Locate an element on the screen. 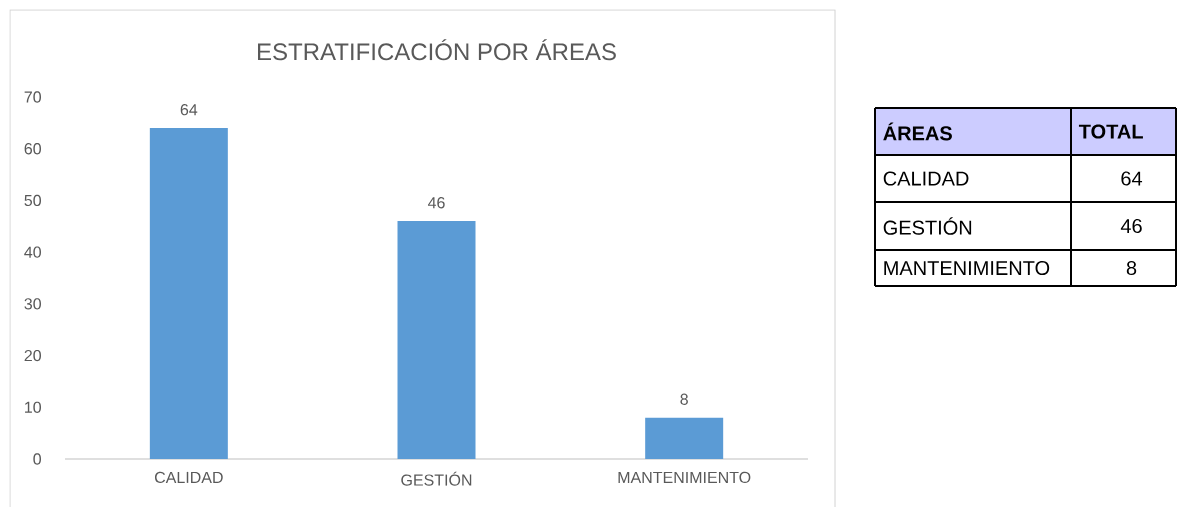 The image size is (1177, 507). text: 46 is located at coordinates (1131, 226).